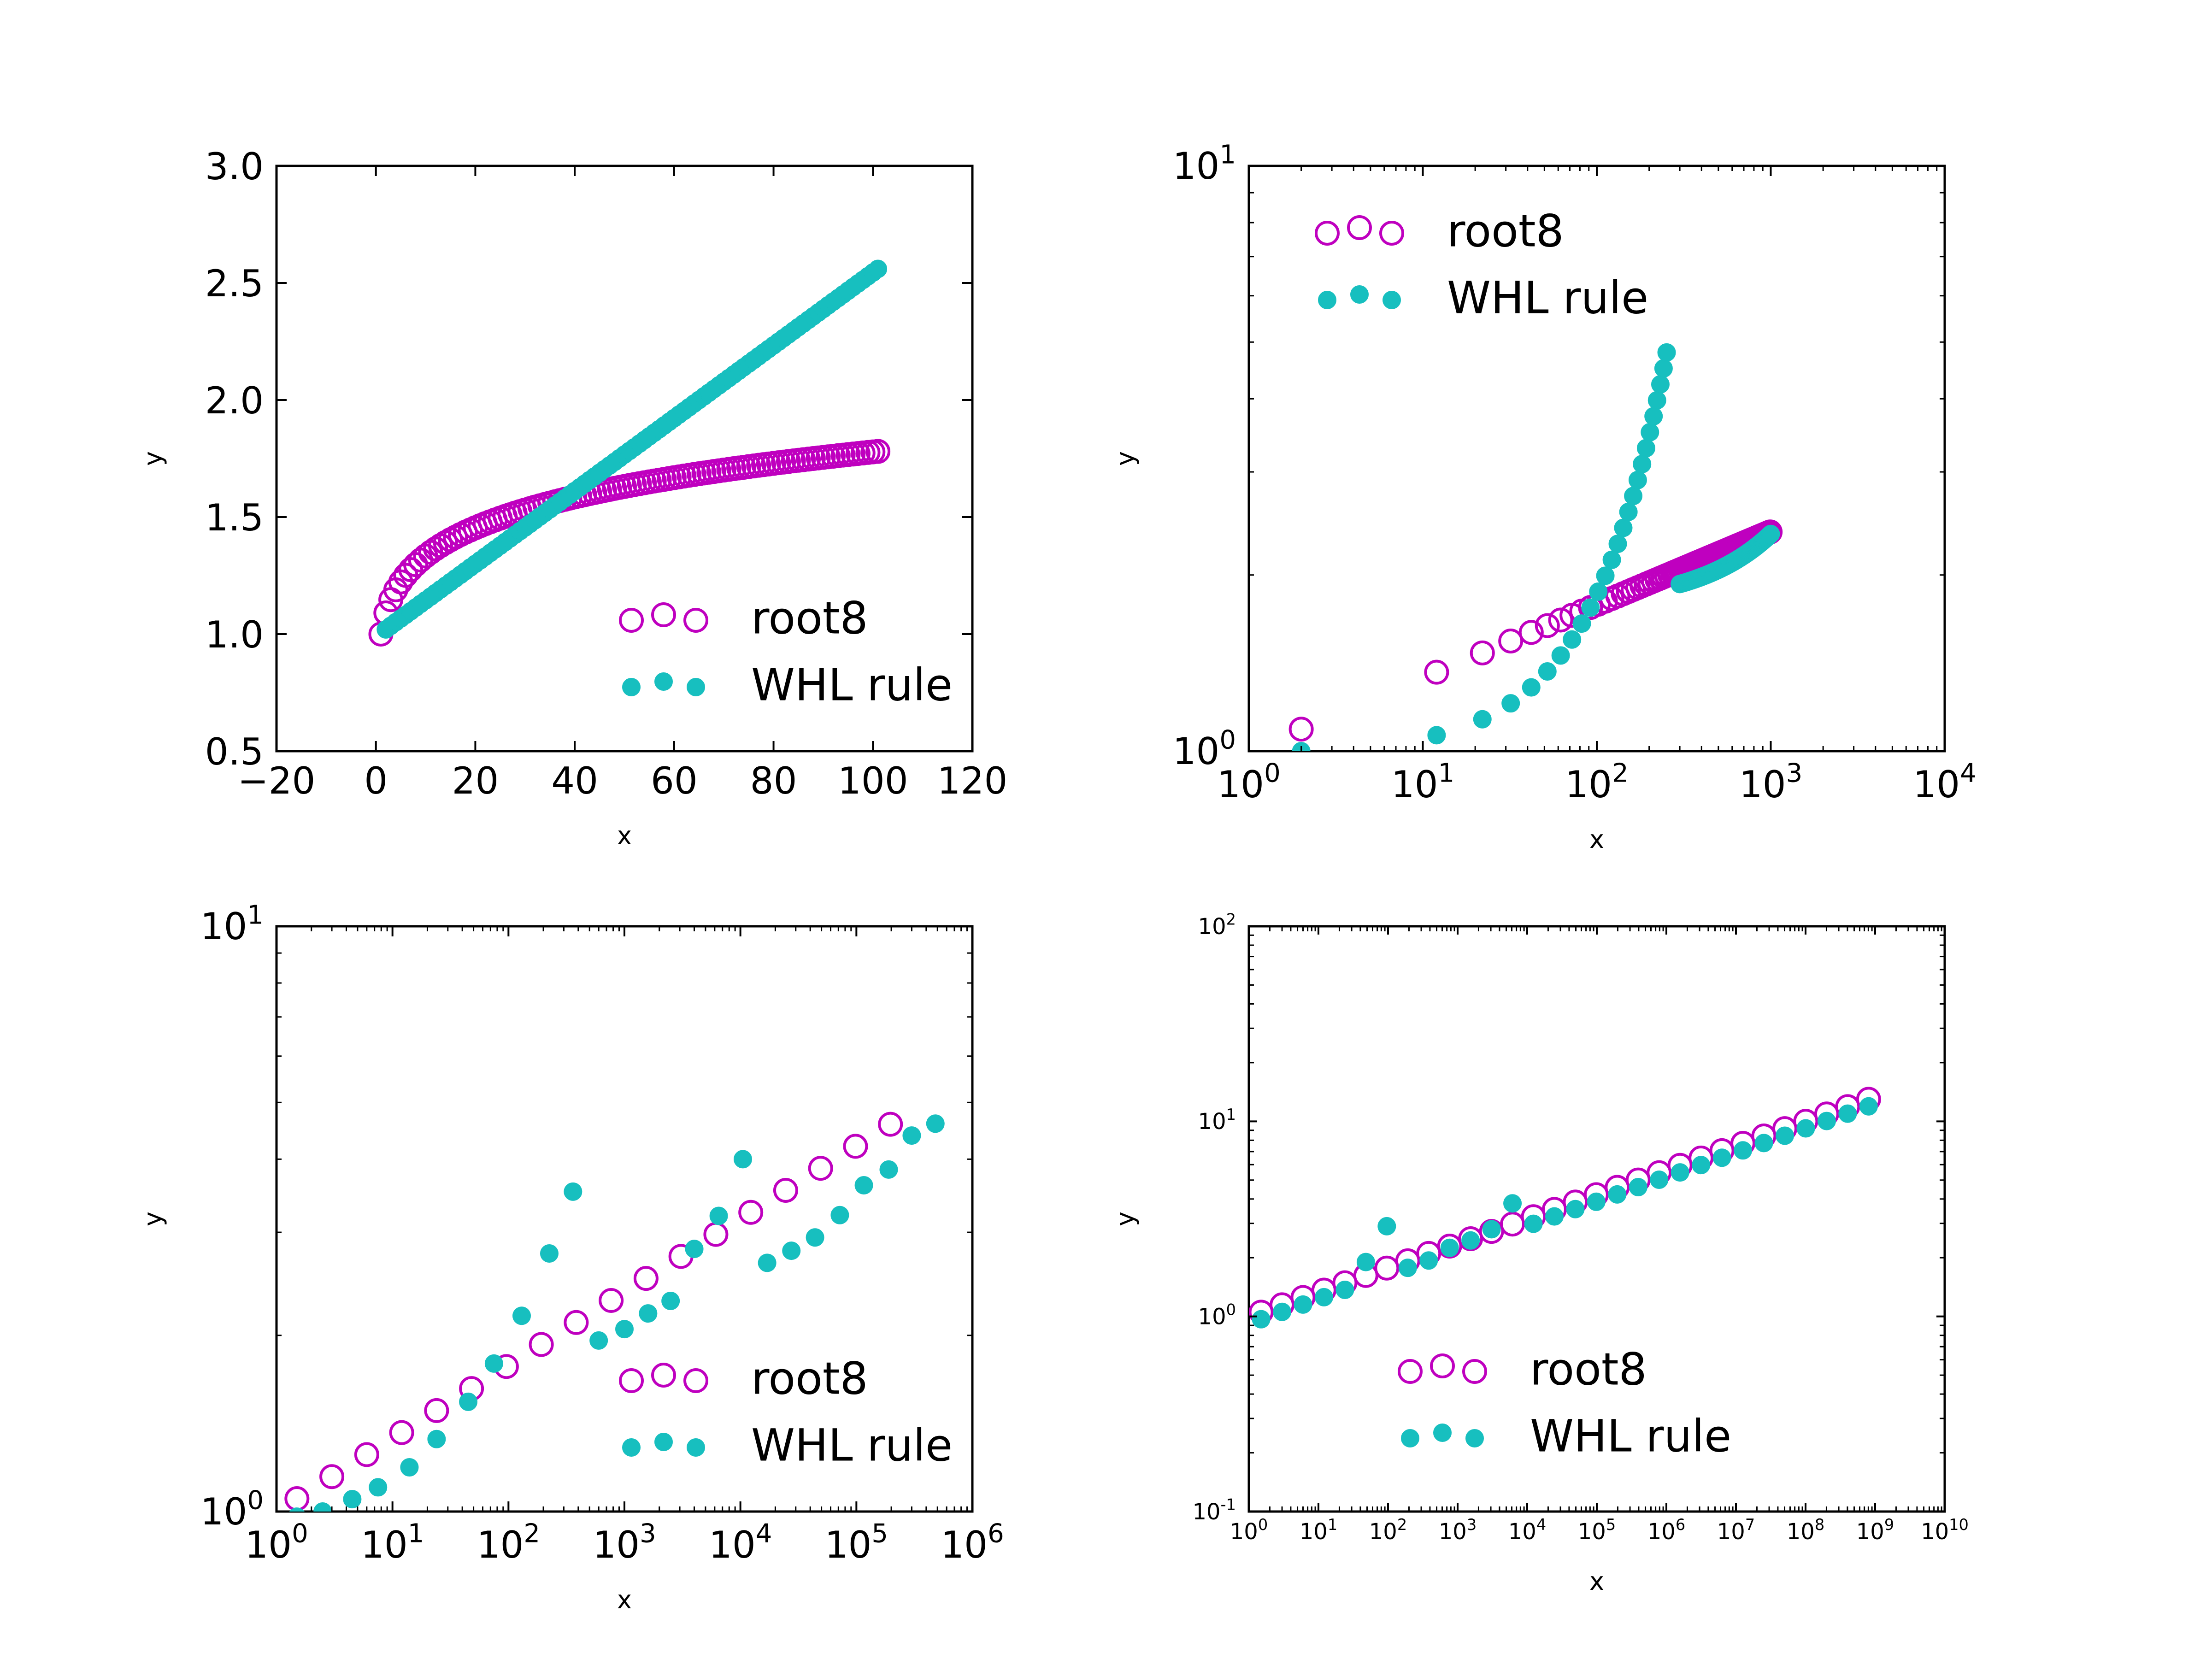 The width and height of the screenshot is (2212, 1659). I want to click on x-tick-label: 107, so click(1736, 1530).